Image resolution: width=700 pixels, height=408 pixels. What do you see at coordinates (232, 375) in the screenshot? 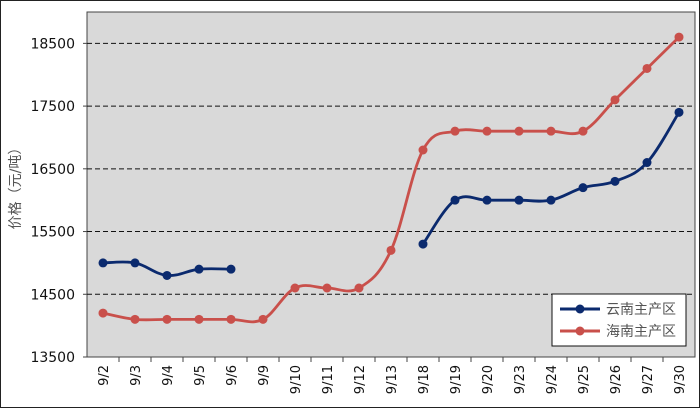
I see `x-tick-label: 9/6` at bounding box center [232, 375].